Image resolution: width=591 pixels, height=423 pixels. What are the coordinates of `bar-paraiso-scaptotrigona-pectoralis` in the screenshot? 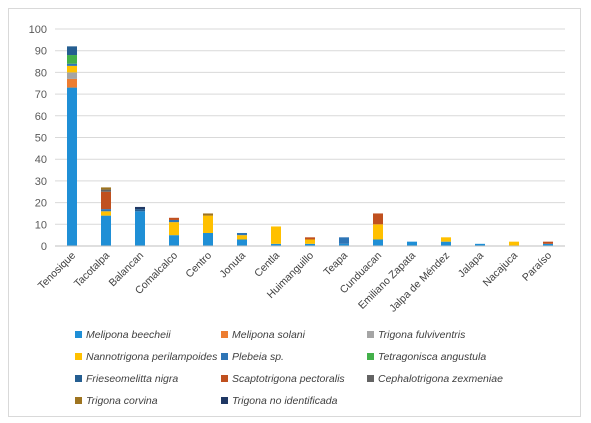 It's located at (548, 242).